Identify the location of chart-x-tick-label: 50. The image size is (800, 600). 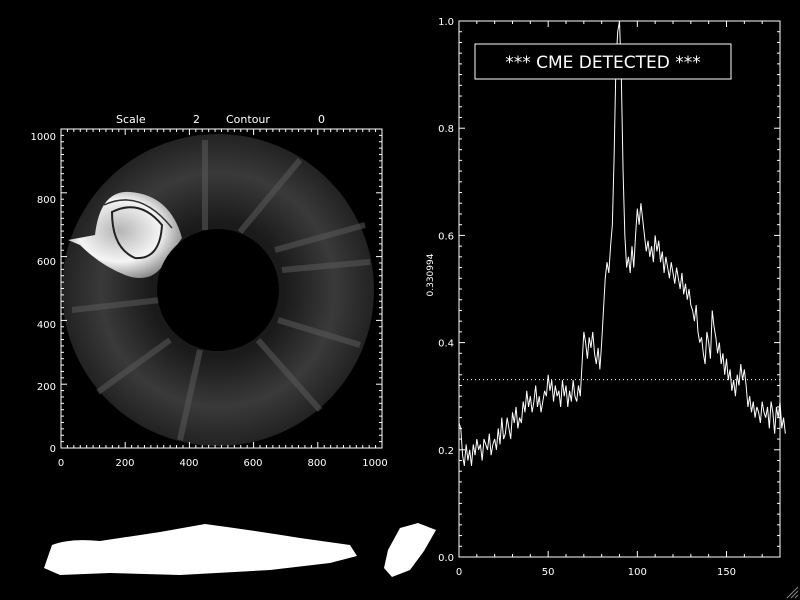
(548, 572).